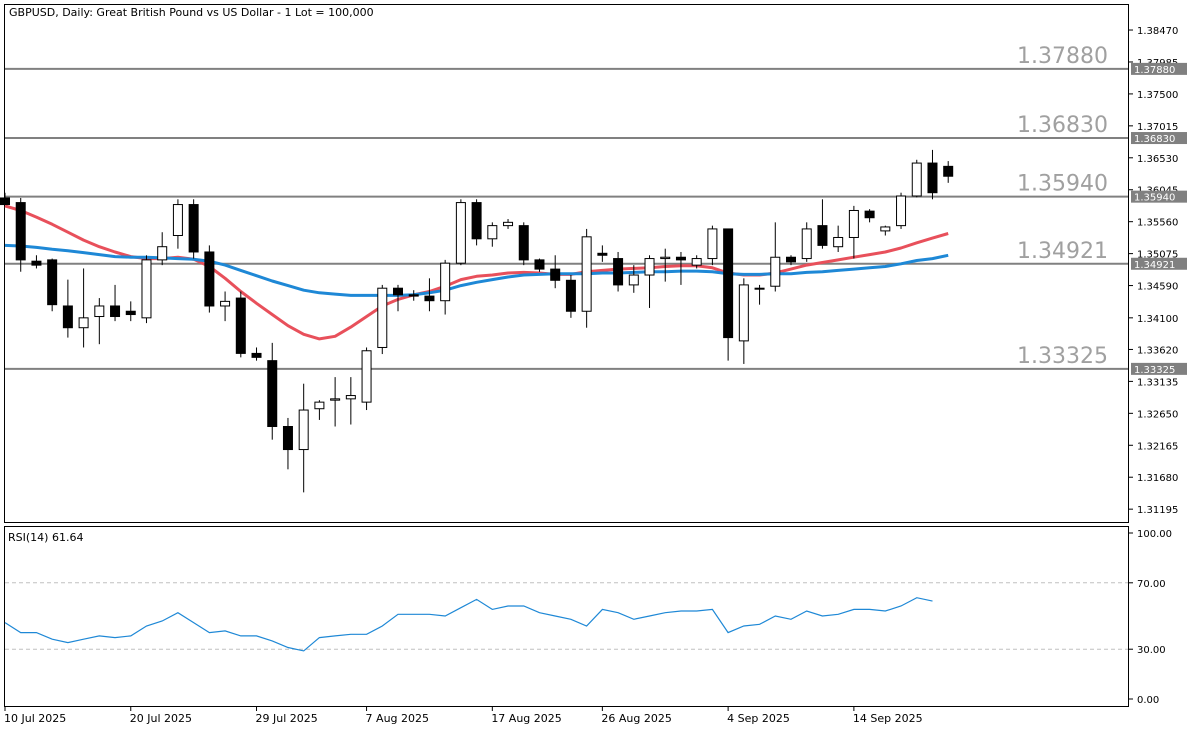  I want to click on level-label: 1.33325, so click(1062, 356).